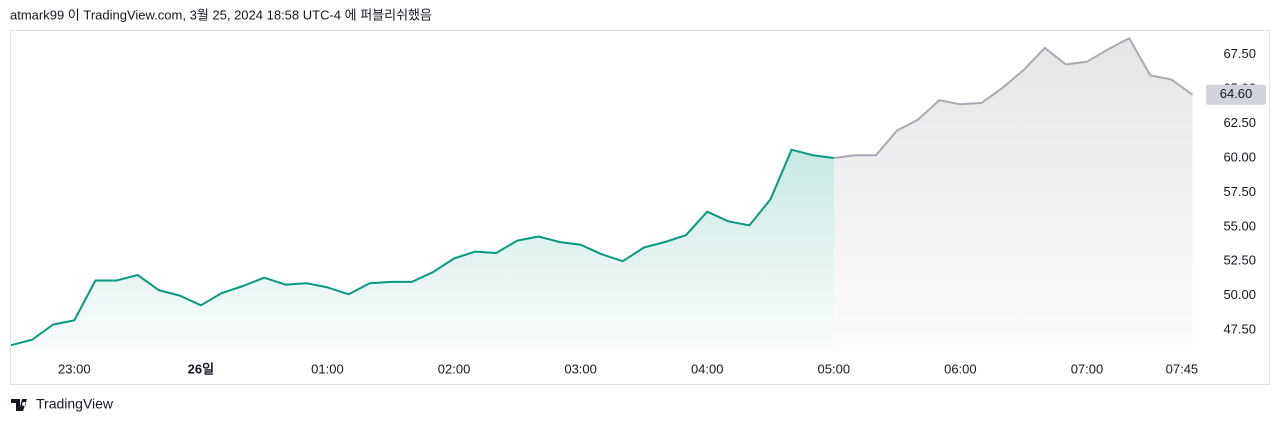 Image resolution: width=1280 pixels, height=429 pixels. Describe the element at coordinates (1239, 260) in the screenshot. I see `y-tick-label: 52.50` at that location.